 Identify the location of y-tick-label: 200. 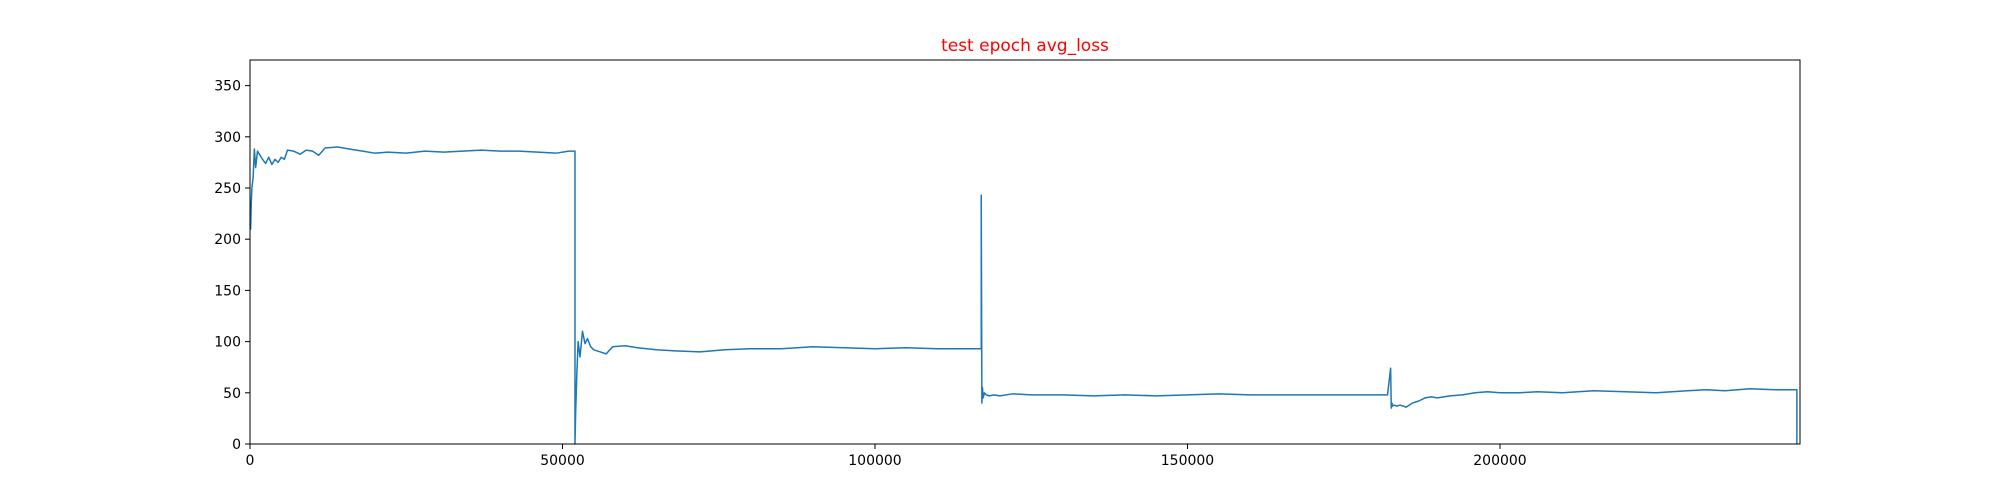
(227, 240).